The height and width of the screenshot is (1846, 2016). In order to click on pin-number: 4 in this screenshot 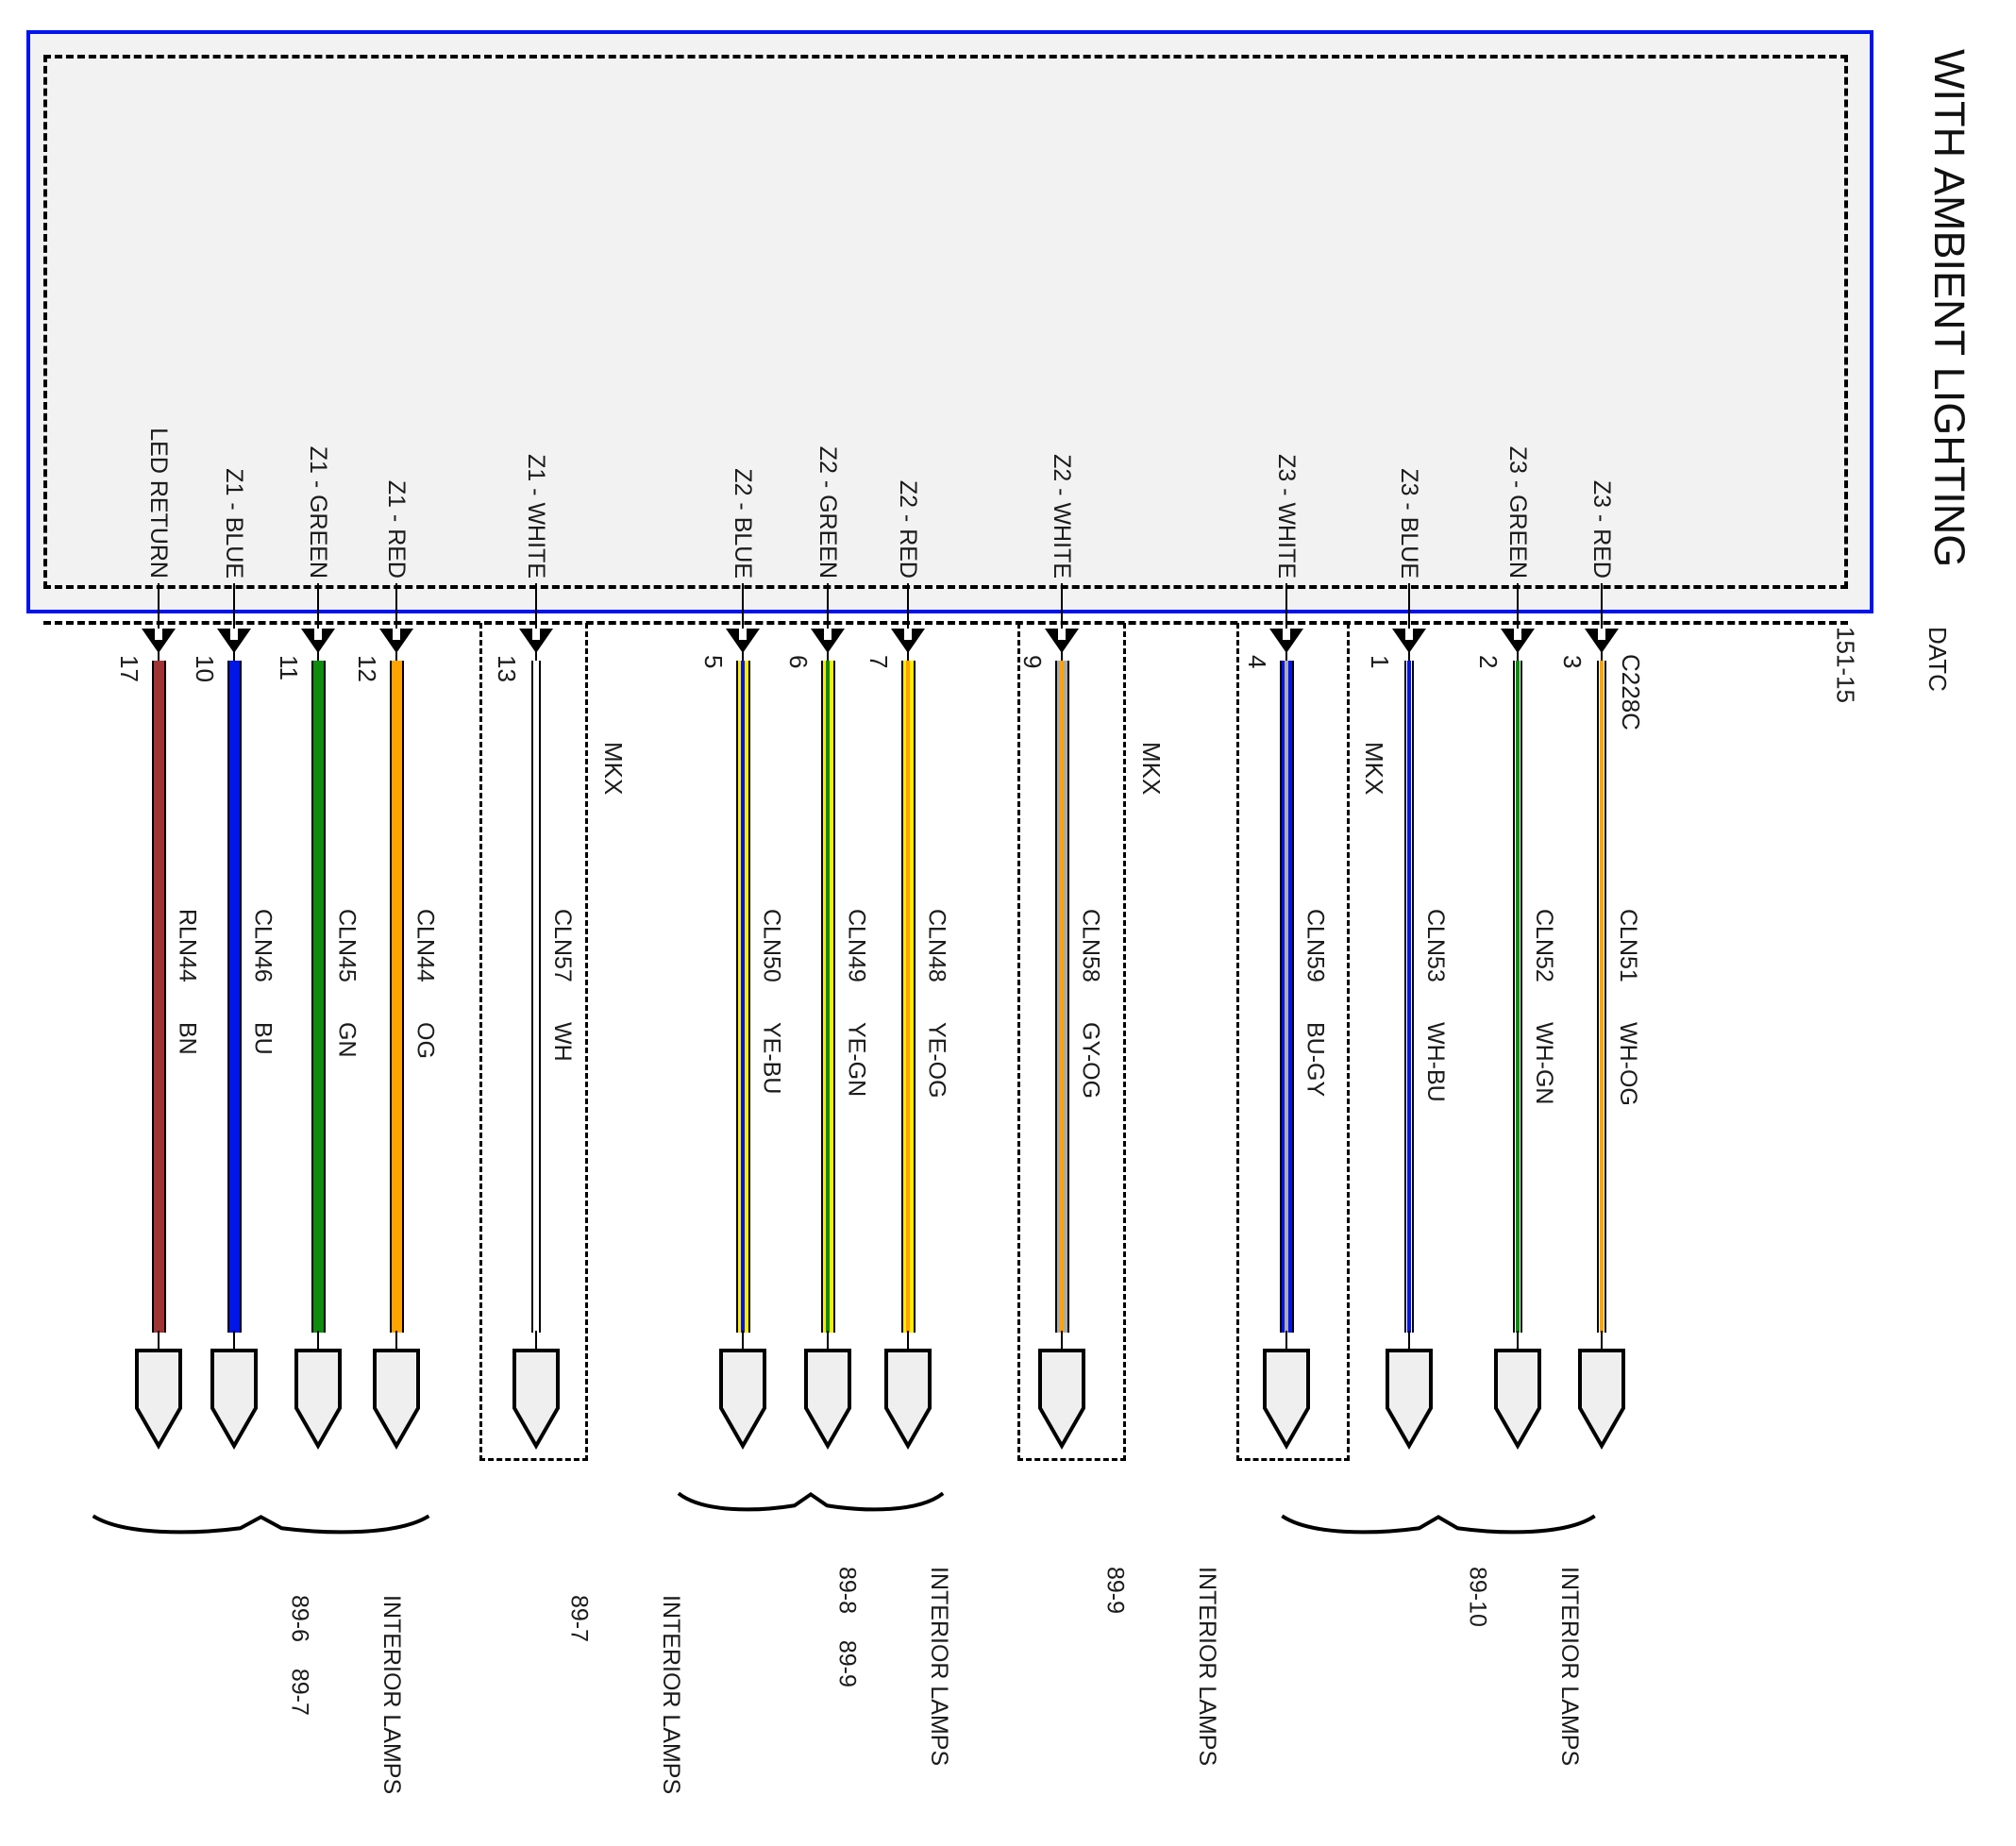, I will do `click(1257, 662)`.